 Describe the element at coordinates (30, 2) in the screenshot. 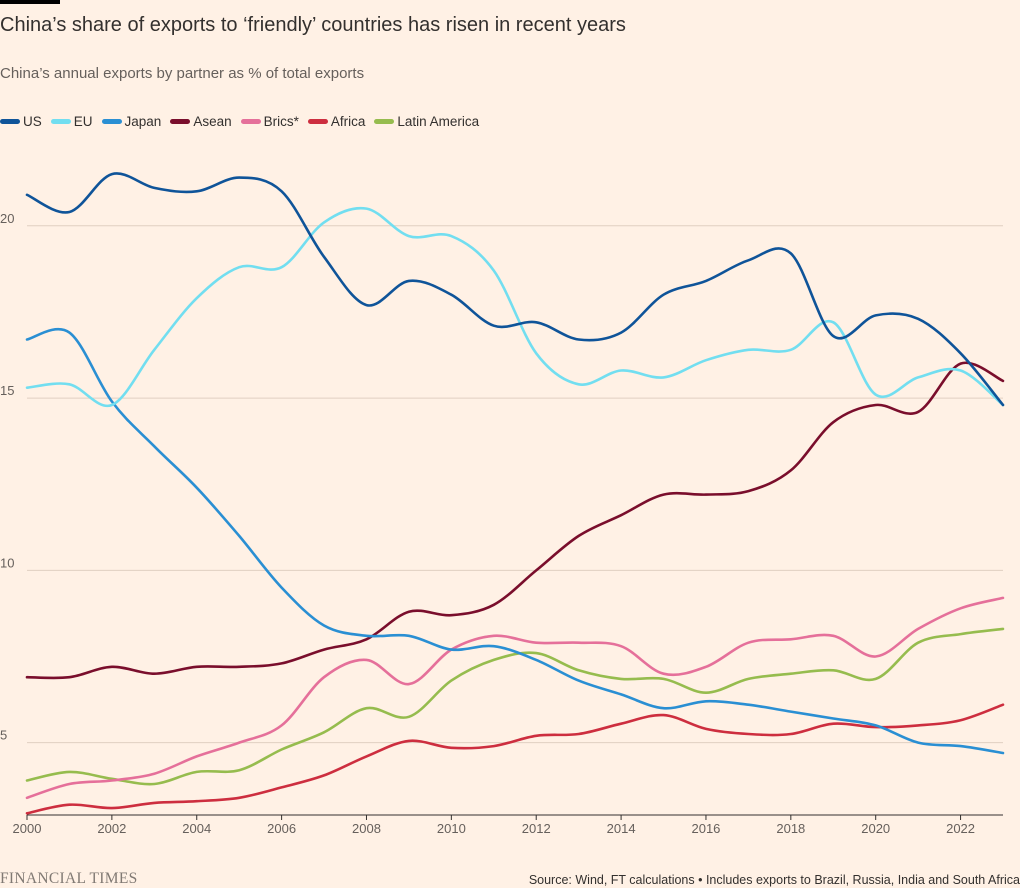

I see `brand-bar` at that location.